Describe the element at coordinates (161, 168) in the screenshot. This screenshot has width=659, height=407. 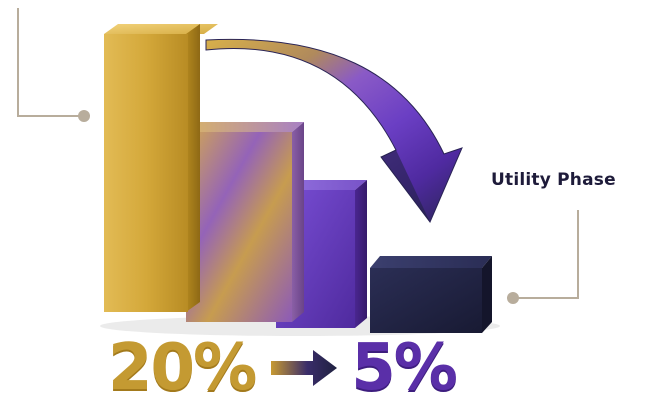
I see `bar-1-gold` at that location.